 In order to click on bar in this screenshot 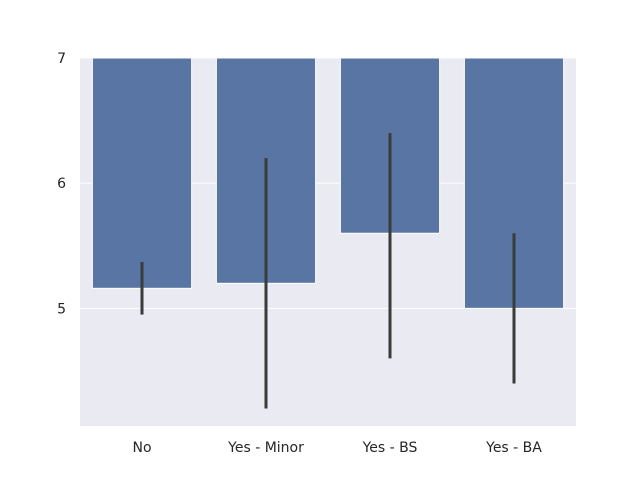, I will do `click(142, 173)`.